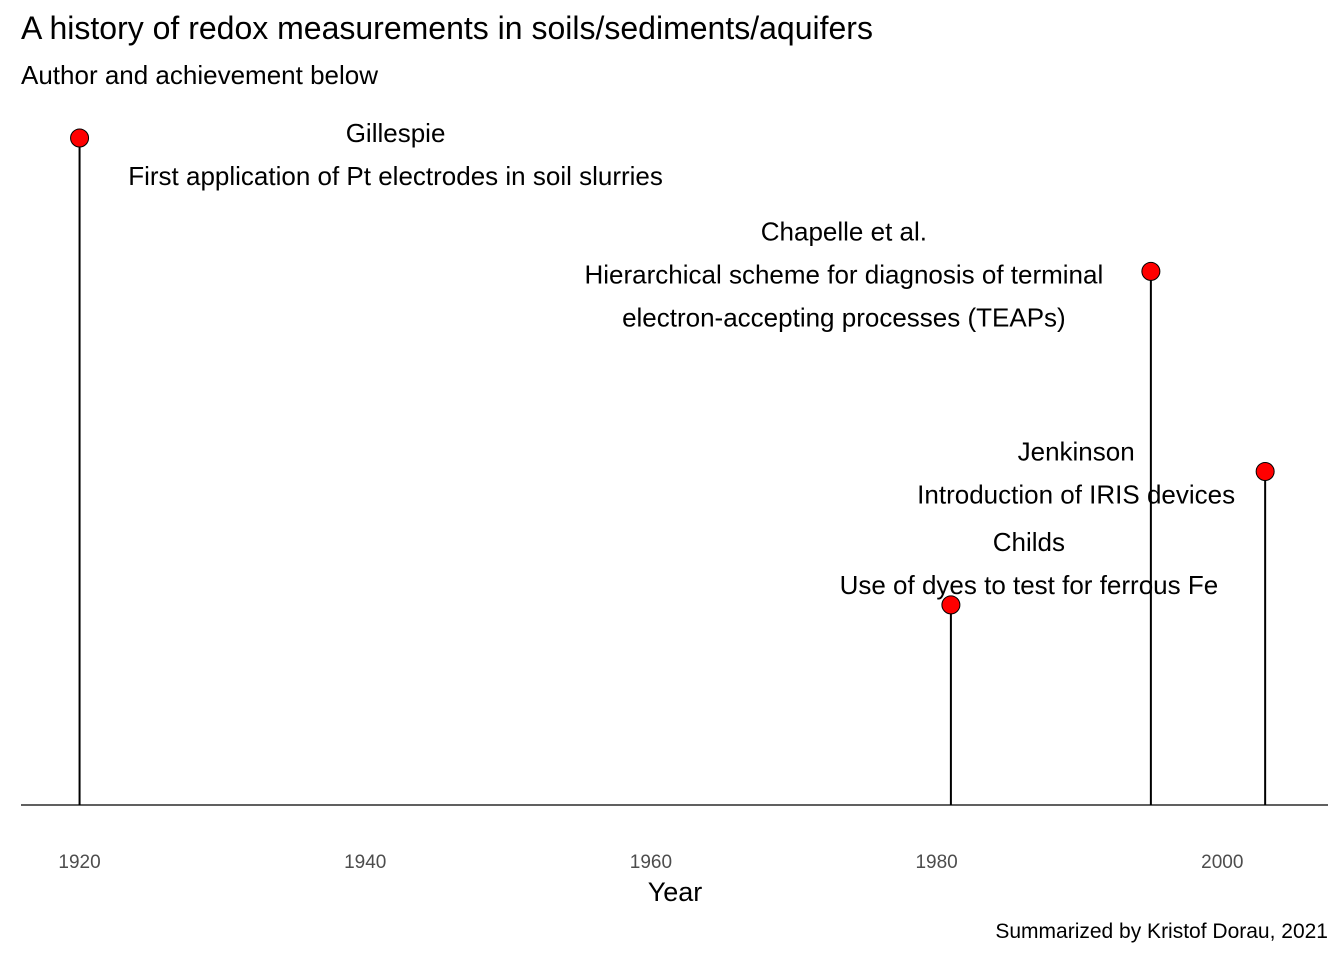 This screenshot has width=1344, height=960. What do you see at coordinates (1029, 585) in the screenshot?
I see `event-achievement-label: Use of dyes to test for ferrous Fe` at bounding box center [1029, 585].